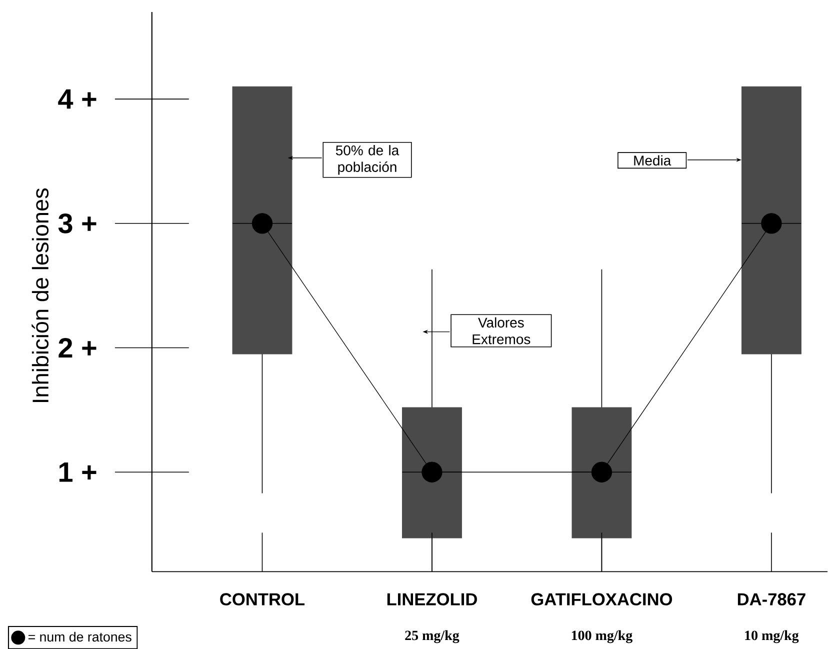  What do you see at coordinates (77, 348) in the screenshot?
I see `y-tick-label: 2 +` at bounding box center [77, 348].